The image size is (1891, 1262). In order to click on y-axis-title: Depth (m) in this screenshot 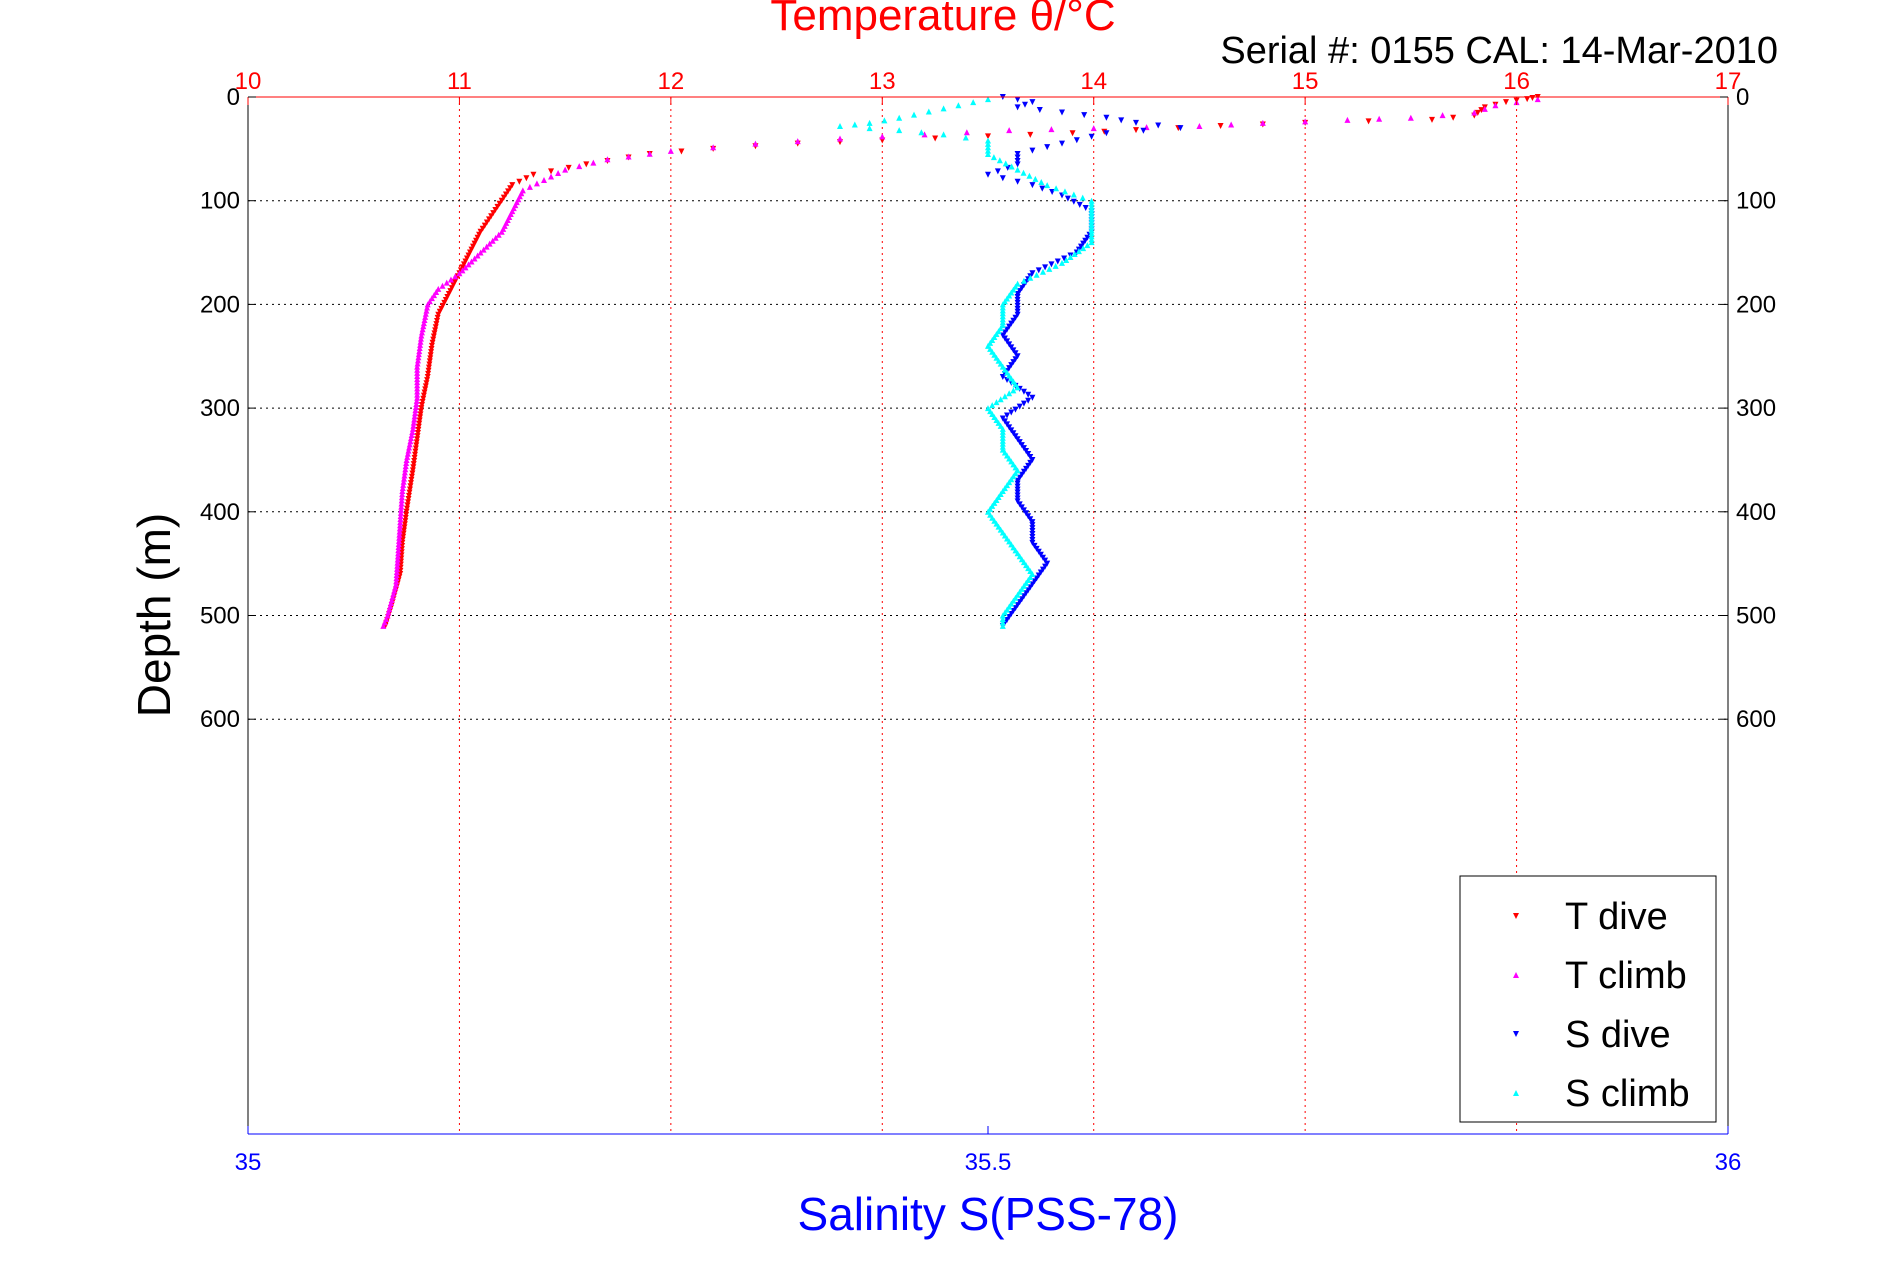, I will do `click(154, 615)`.